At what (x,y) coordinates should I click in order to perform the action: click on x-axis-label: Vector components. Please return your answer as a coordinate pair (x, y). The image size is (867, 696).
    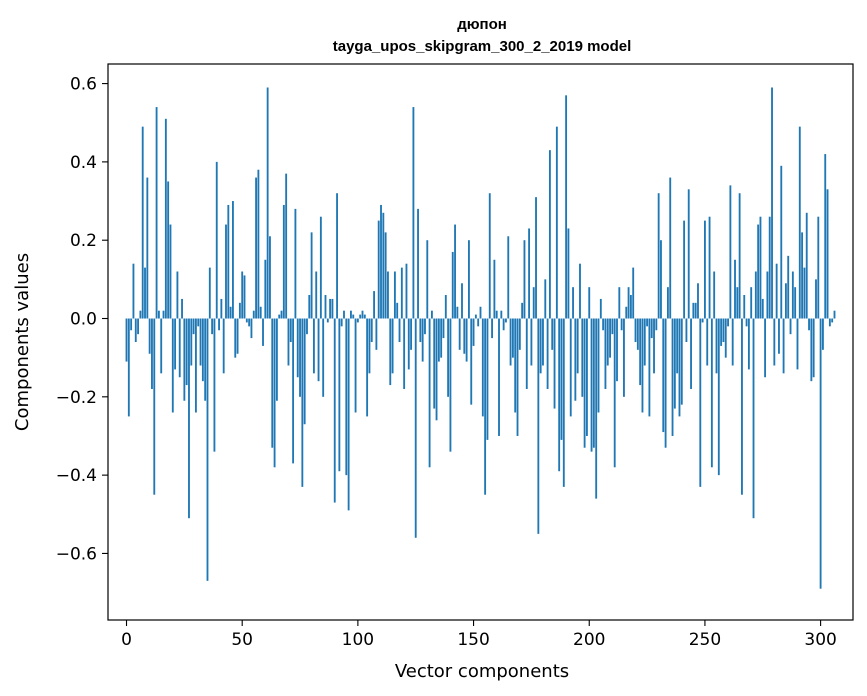
    Looking at the image, I should click on (482, 671).